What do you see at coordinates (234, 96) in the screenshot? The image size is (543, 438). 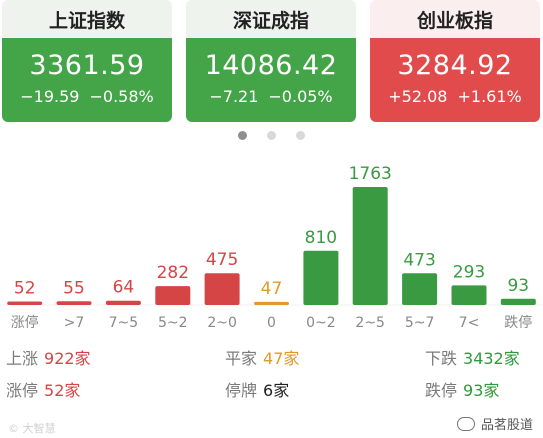 I see `index-change: −7.21` at bounding box center [234, 96].